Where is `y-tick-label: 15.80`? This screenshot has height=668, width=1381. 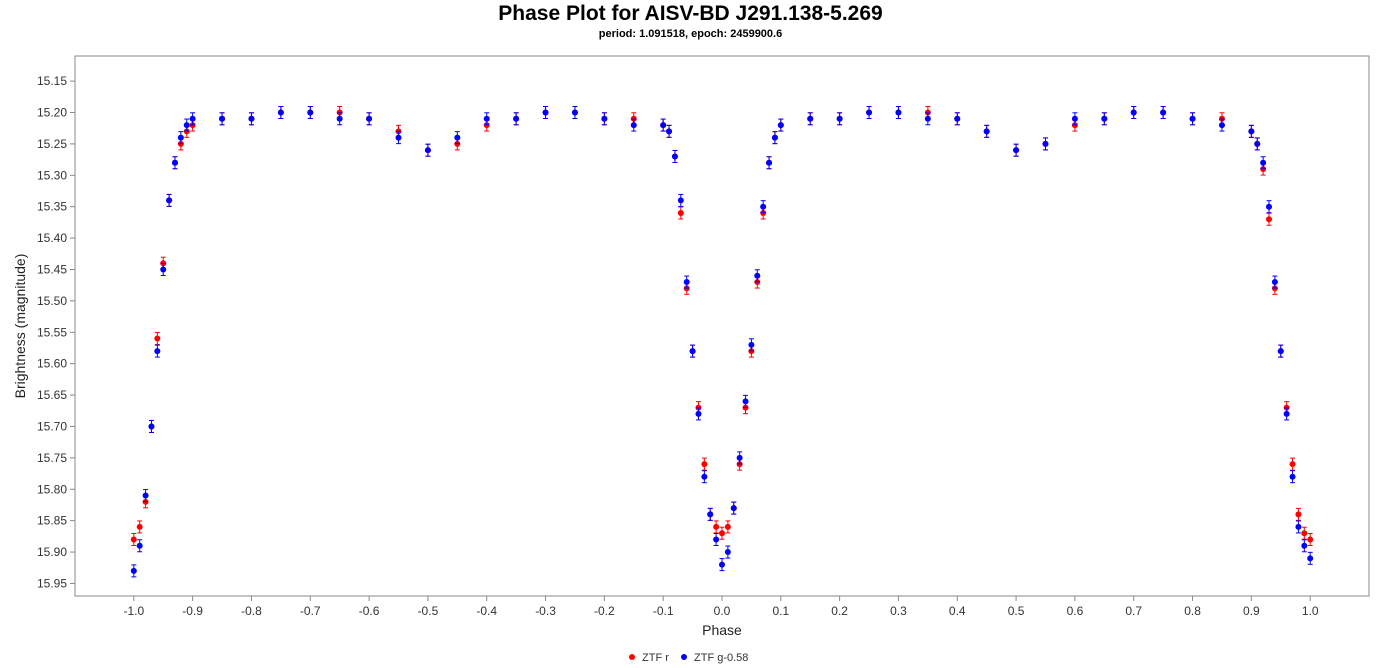
y-tick-label: 15.80 is located at coordinates (52, 489).